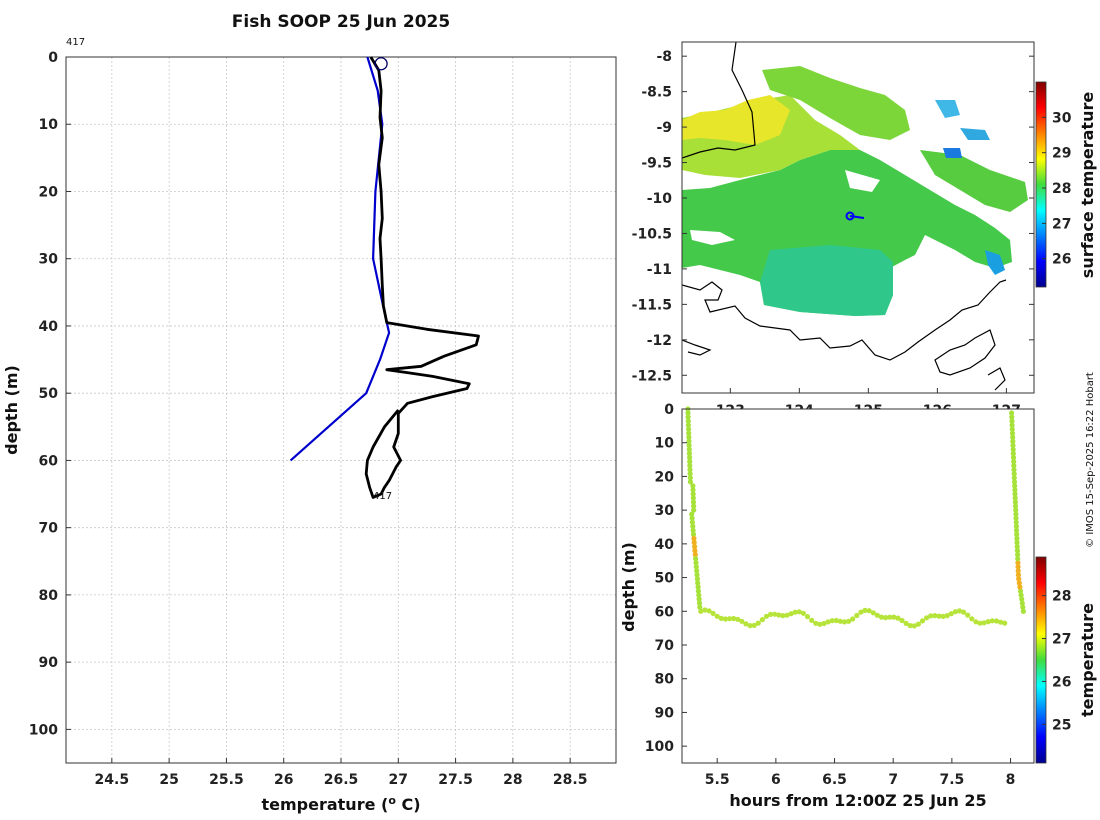 This screenshot has width=1100, height=820. I want to click on sst-colorbar-tick-label: 27, so click(1061, 224).